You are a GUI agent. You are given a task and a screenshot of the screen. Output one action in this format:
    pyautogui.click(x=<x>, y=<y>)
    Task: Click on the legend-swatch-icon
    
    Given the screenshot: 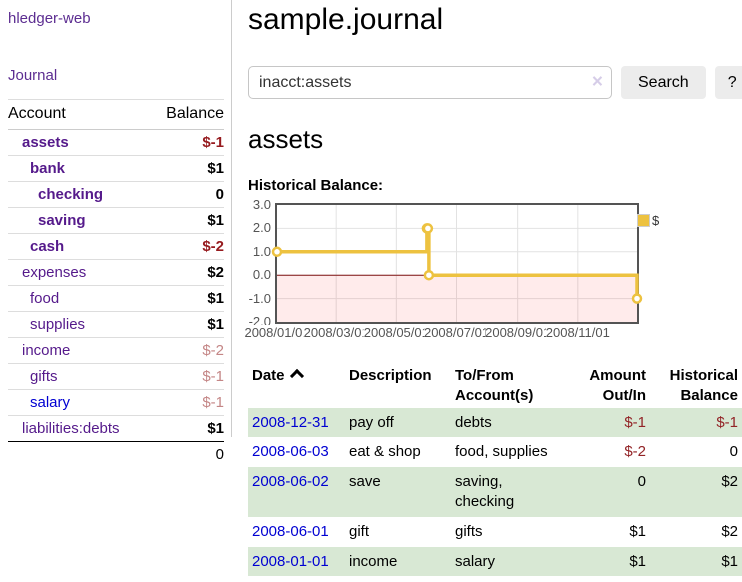 What is the action you would take?
    pyautogui.click(x=643, y=220)
    